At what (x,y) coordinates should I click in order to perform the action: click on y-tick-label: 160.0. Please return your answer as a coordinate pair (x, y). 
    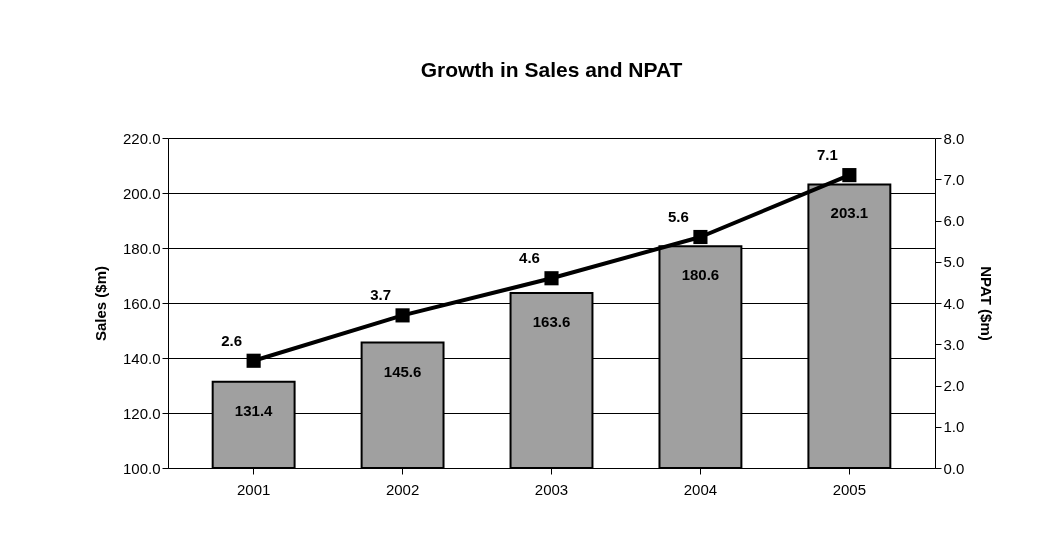
    Looking at the image, I should click on (141, 303).